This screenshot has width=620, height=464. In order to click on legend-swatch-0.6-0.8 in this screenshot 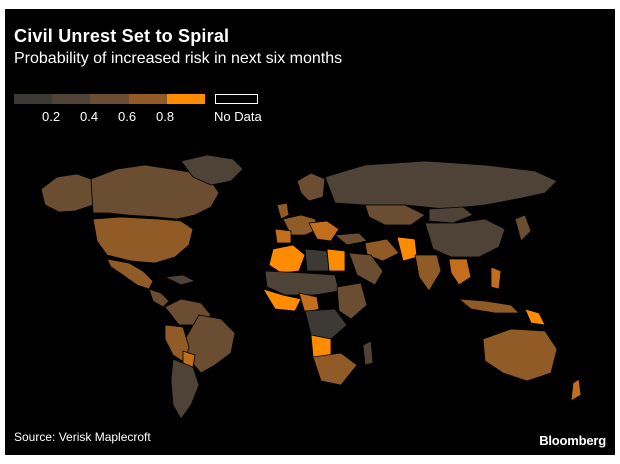, I will do `click(148, 99)`.